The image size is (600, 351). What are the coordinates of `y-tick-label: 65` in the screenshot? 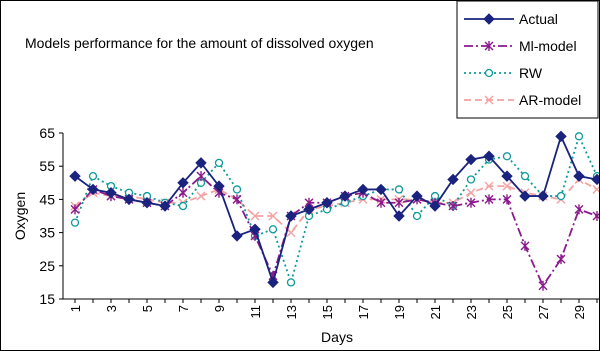 It's located at (47, 133).